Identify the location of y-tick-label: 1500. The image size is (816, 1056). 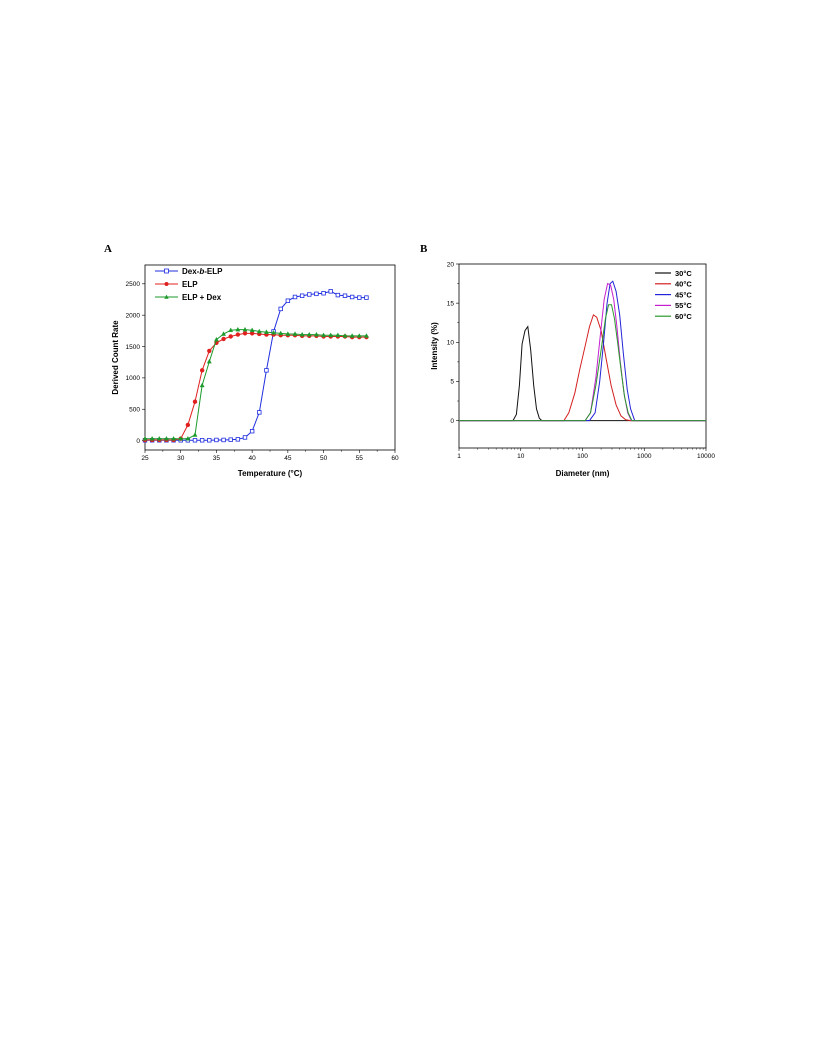
(133, 347).